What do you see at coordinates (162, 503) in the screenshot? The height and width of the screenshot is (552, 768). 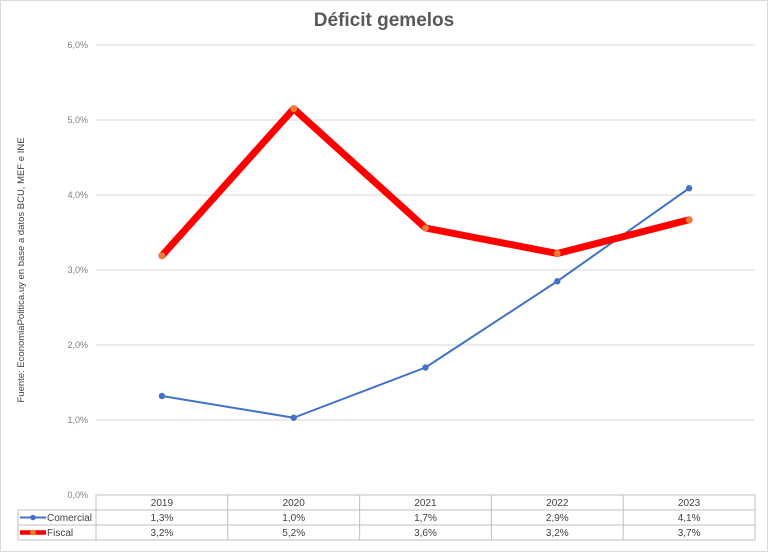 I see `x-category-label: 2019` at bounding box center [162, 503].